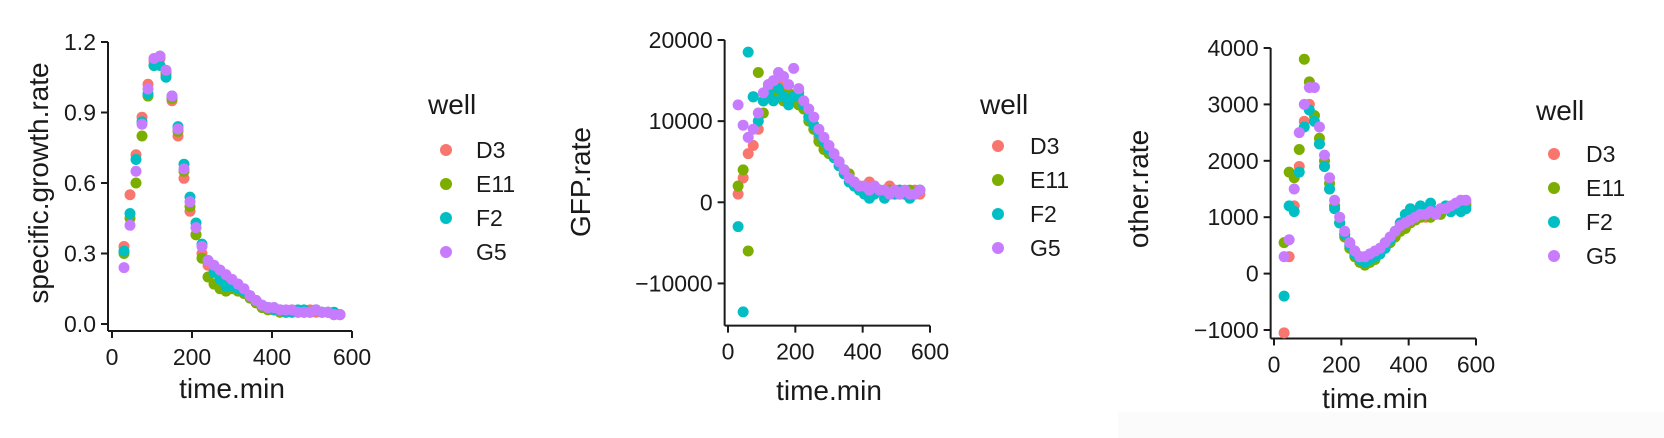  I want to click on y-tick-label: 10000, so click(681, 121).